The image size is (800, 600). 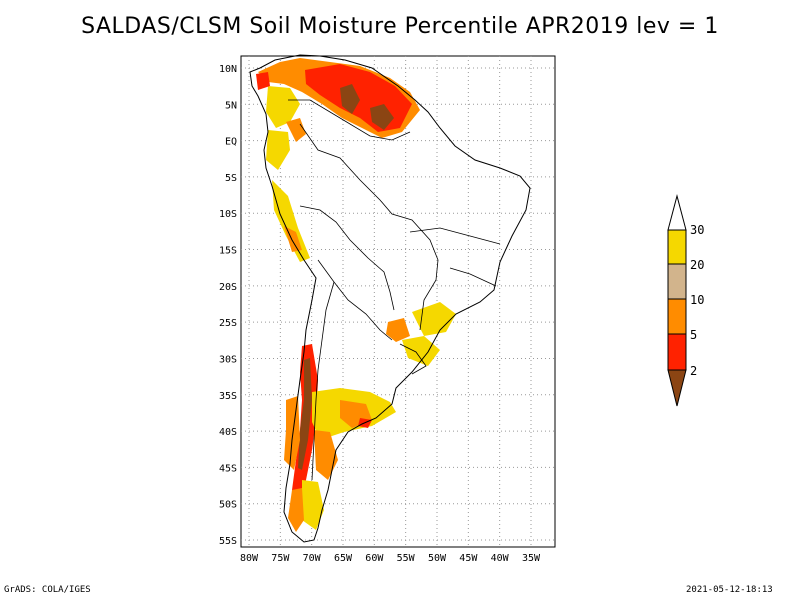 What do you see at coordinates (390, 558) in the screenshot?
I see `longitude-labels: 80W 75W 70W 65W 60W 55W 50W 45W 40W 35W` at bounding box center [390, 558].